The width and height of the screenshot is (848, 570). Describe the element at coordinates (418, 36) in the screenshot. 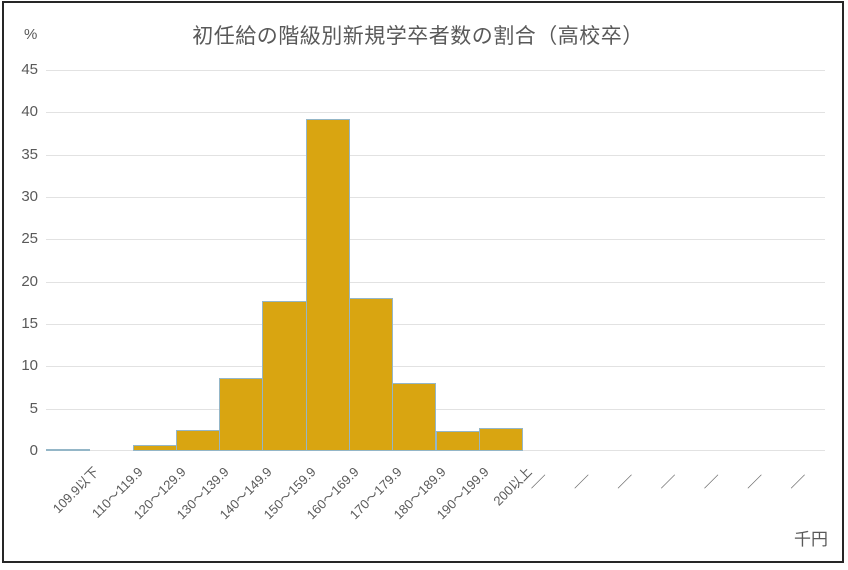

I see `chart-title: 初任給の階級別新規学卒者数の割合（高校卒）` at that location.